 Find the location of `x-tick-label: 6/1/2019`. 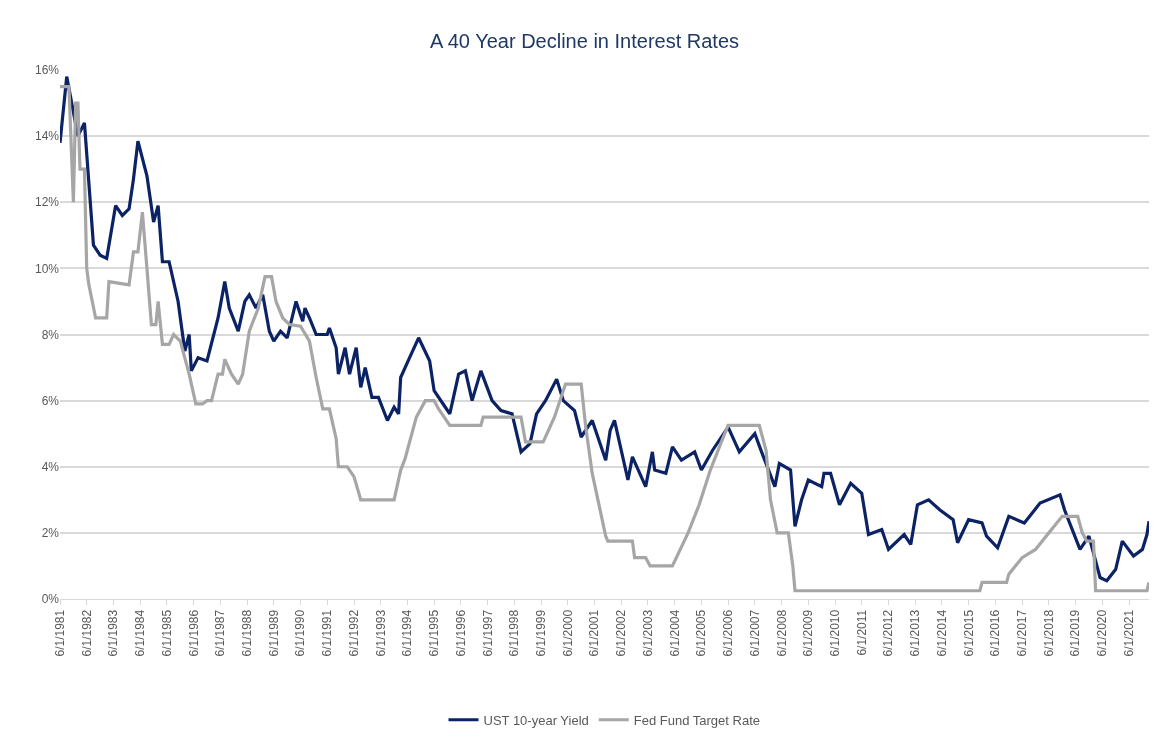

x-tick-label: 6/1/2019 is located at coordinates (1075, 633).